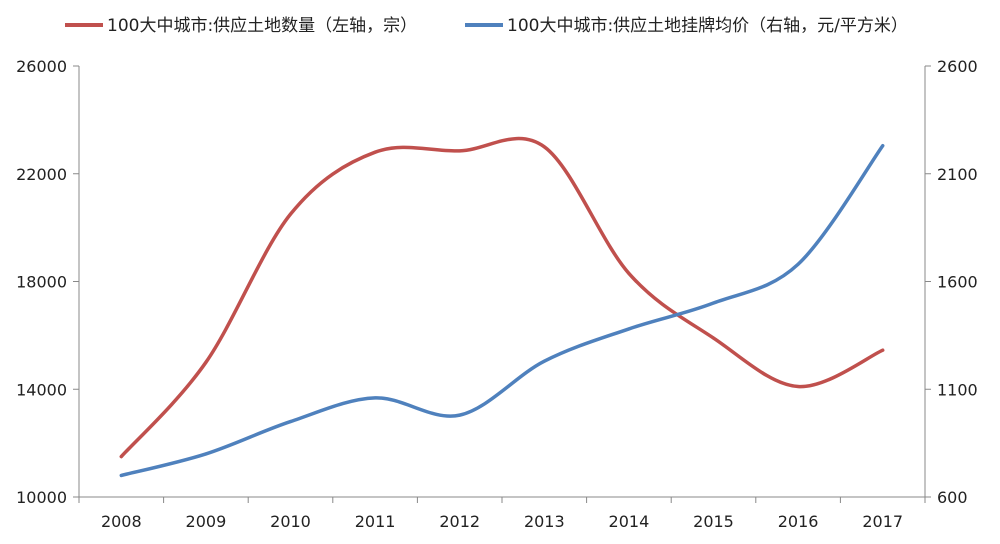 This screenshot has width=1000, height=544. What do you see at coordinates (957, 66) in the screenshot?
I see `right-tick-label: 2600` at bounding box center [957, 66].